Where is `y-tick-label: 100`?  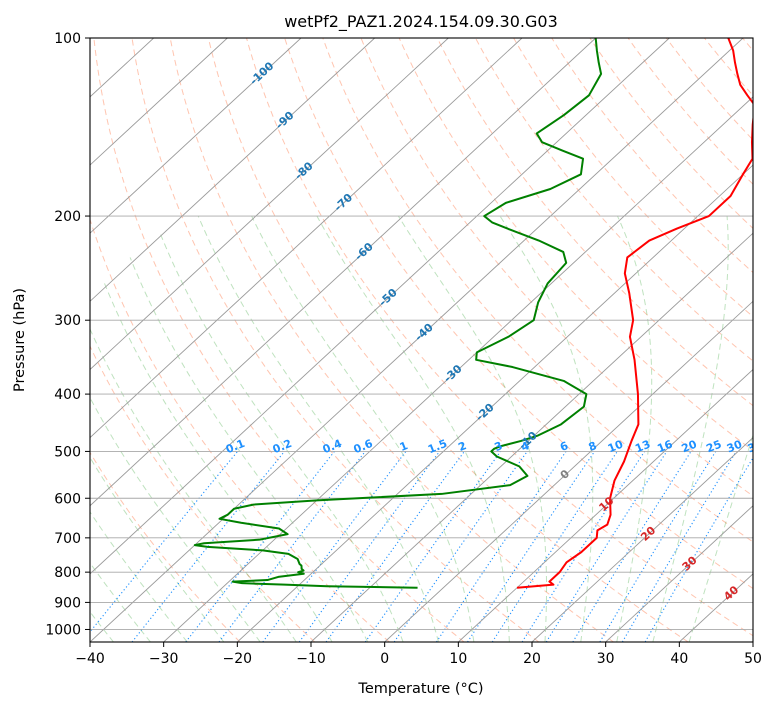
y-tick-label: 100 is located at coordinates (67, 39).